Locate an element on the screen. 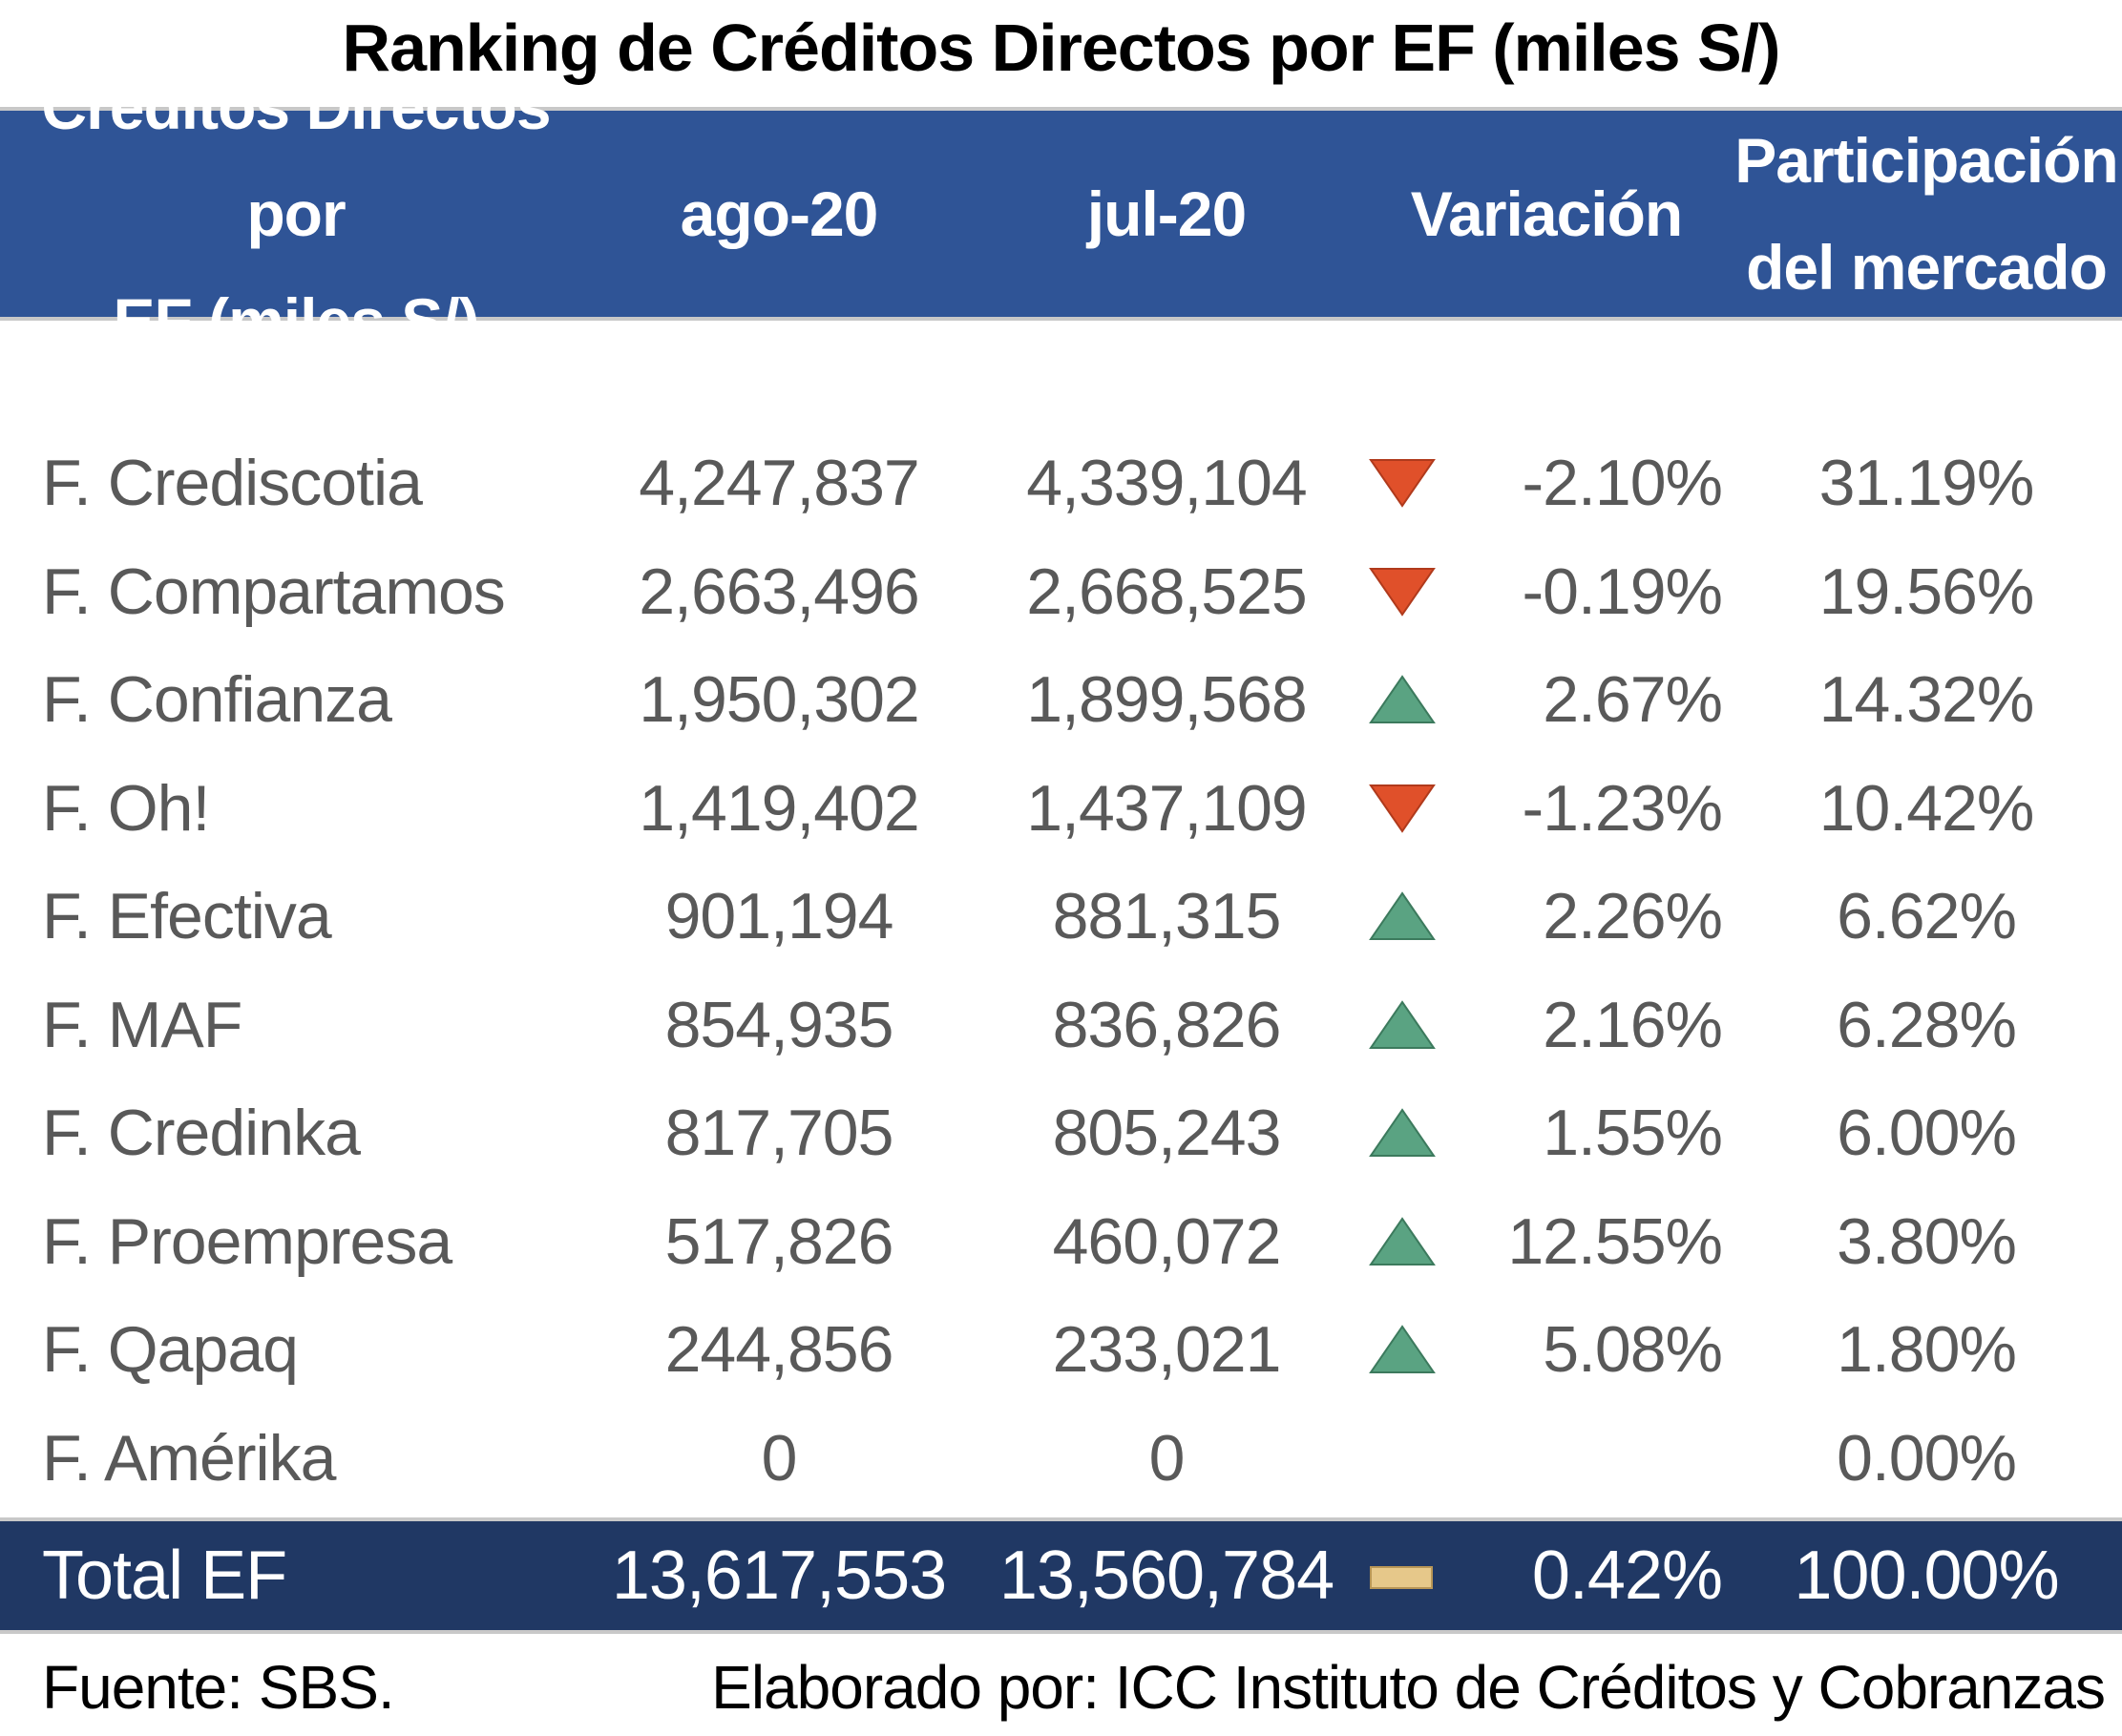  value-jul-20: 4,339,104 is located at coordinates (1167, 483).